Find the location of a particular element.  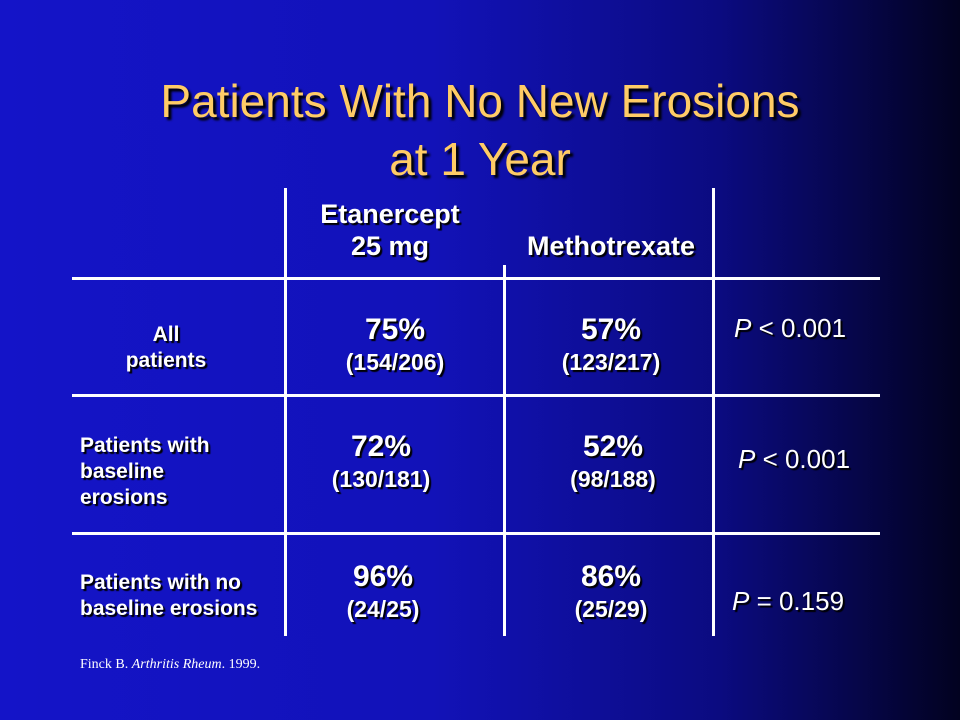

cell-percent: 75% is located at coordinates (395, 329).